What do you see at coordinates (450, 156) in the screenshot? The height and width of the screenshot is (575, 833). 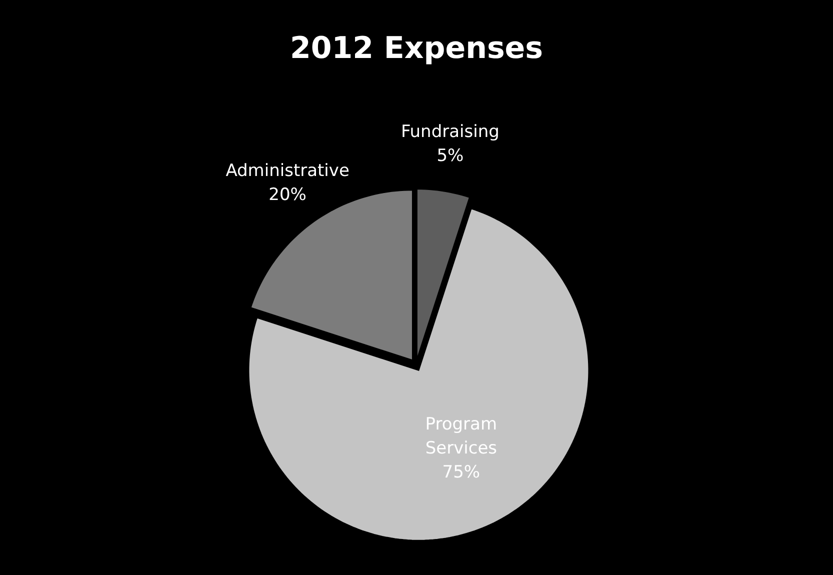 I see `data-label: 5%` at bounding box center [450, 156].